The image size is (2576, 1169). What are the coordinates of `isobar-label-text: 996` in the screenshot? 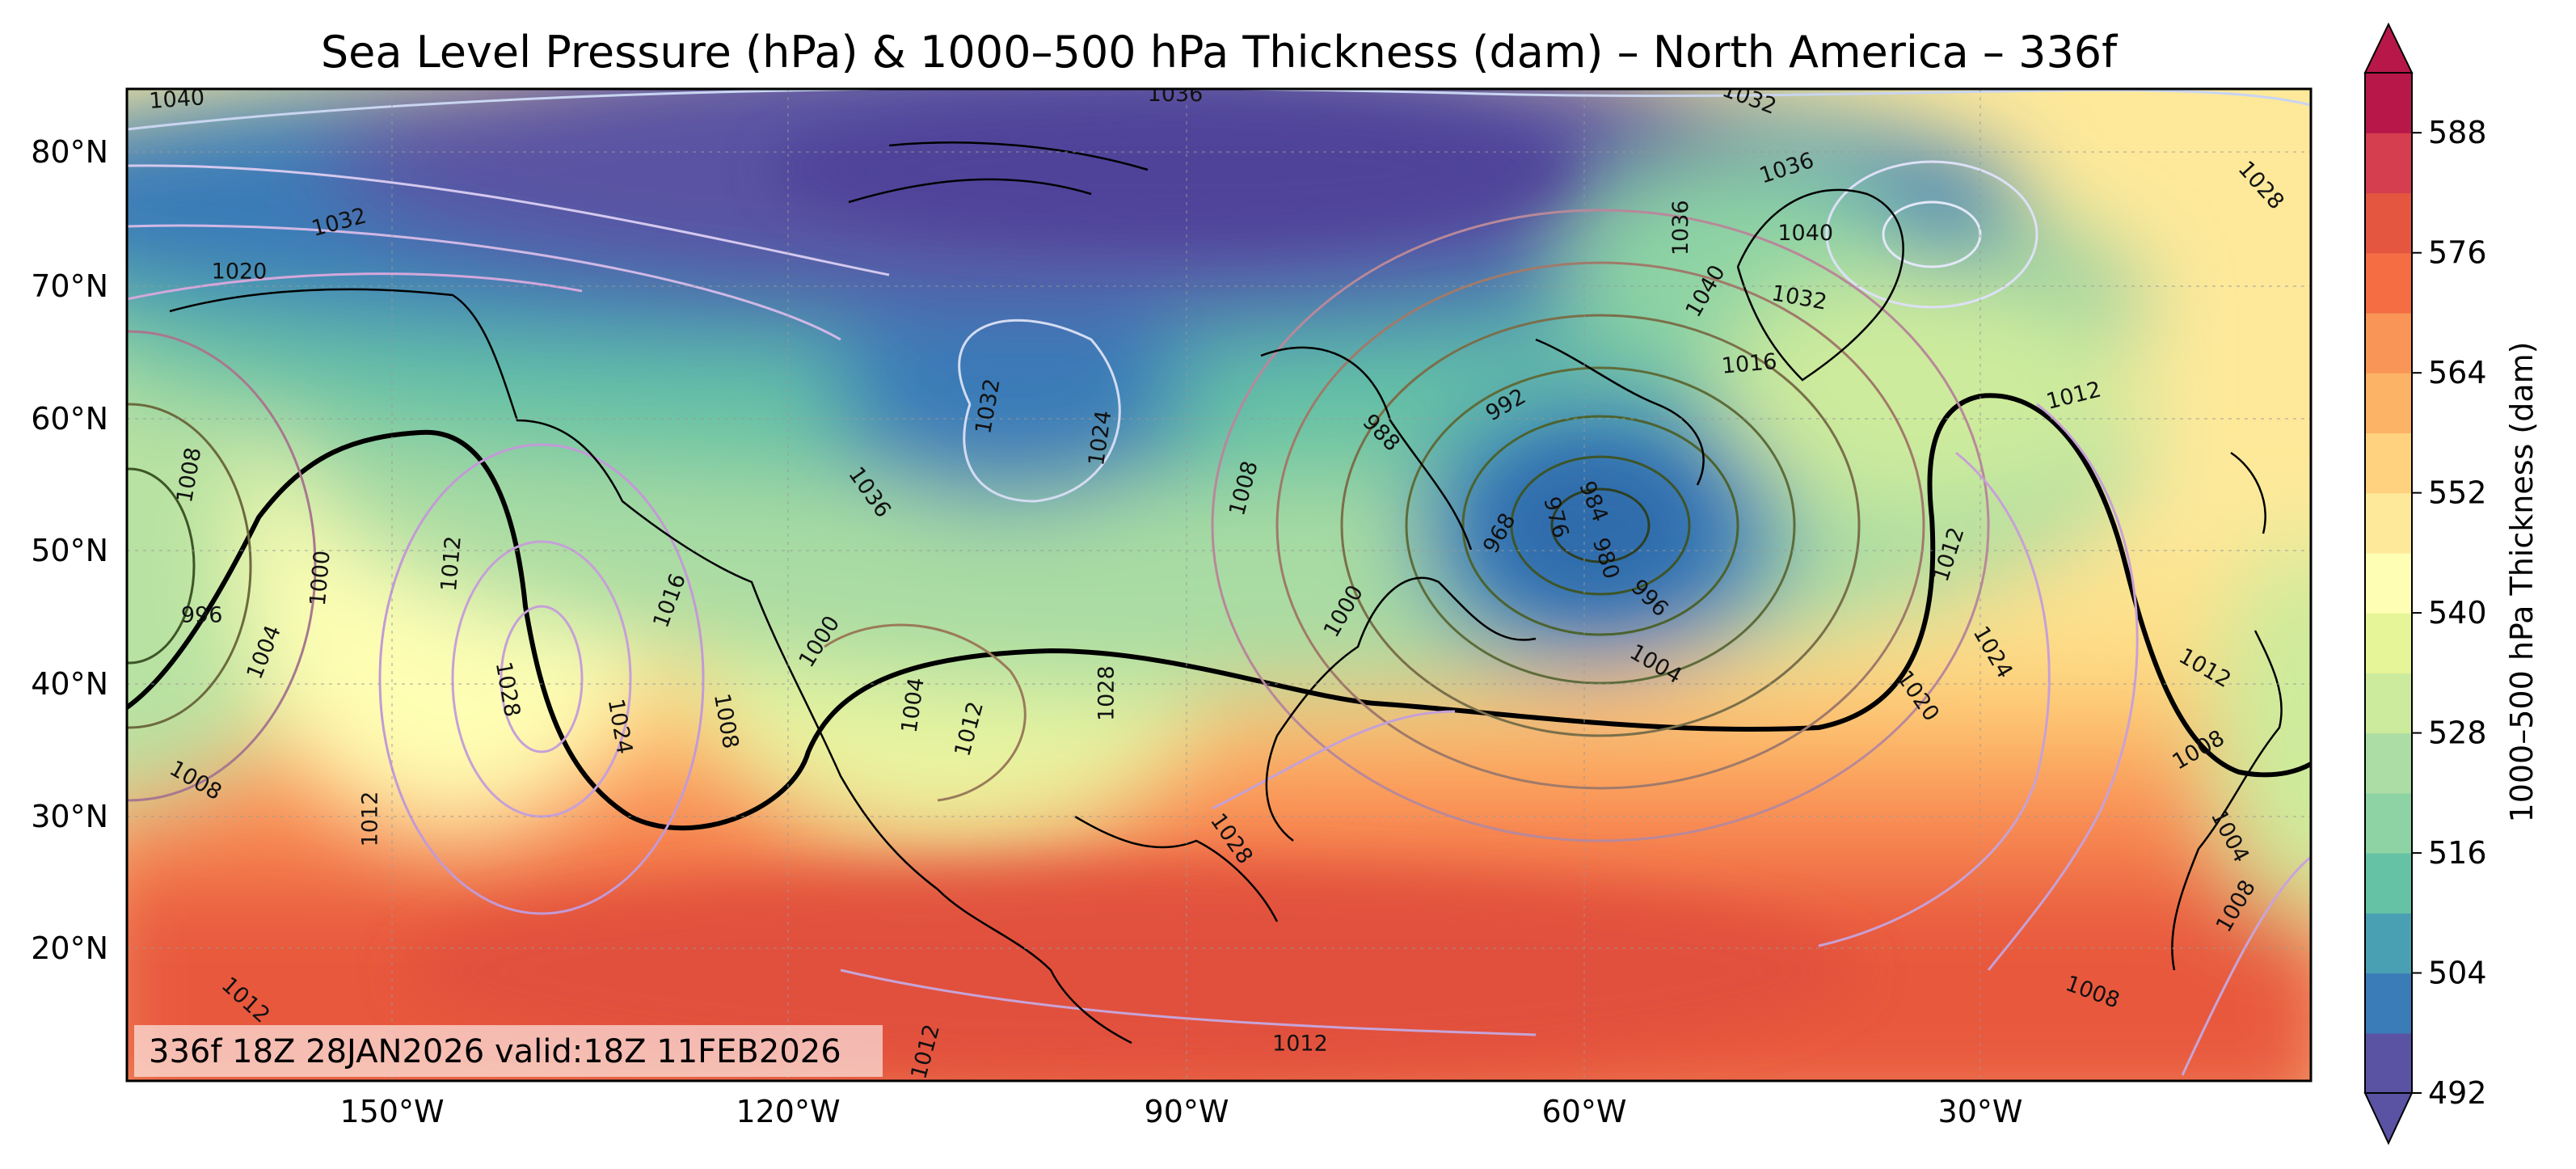 It's located at (202, 615).